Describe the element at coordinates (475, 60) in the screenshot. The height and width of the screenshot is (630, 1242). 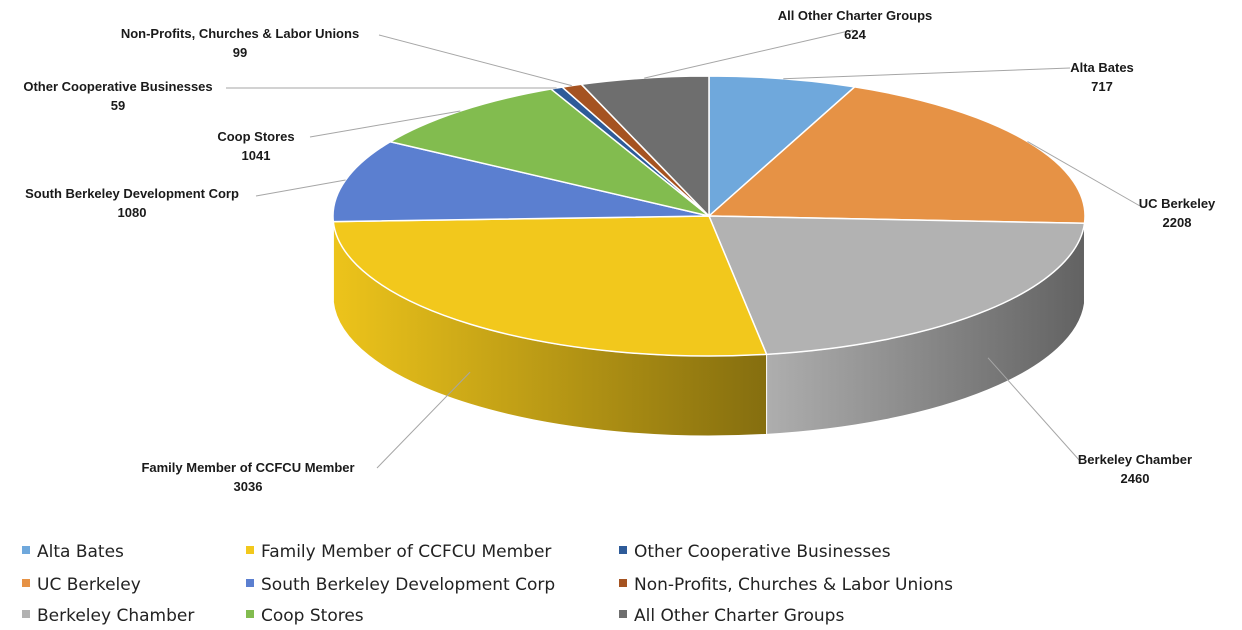
I see `leader-line-non-profits-churches-and-labor-unions` at that location.